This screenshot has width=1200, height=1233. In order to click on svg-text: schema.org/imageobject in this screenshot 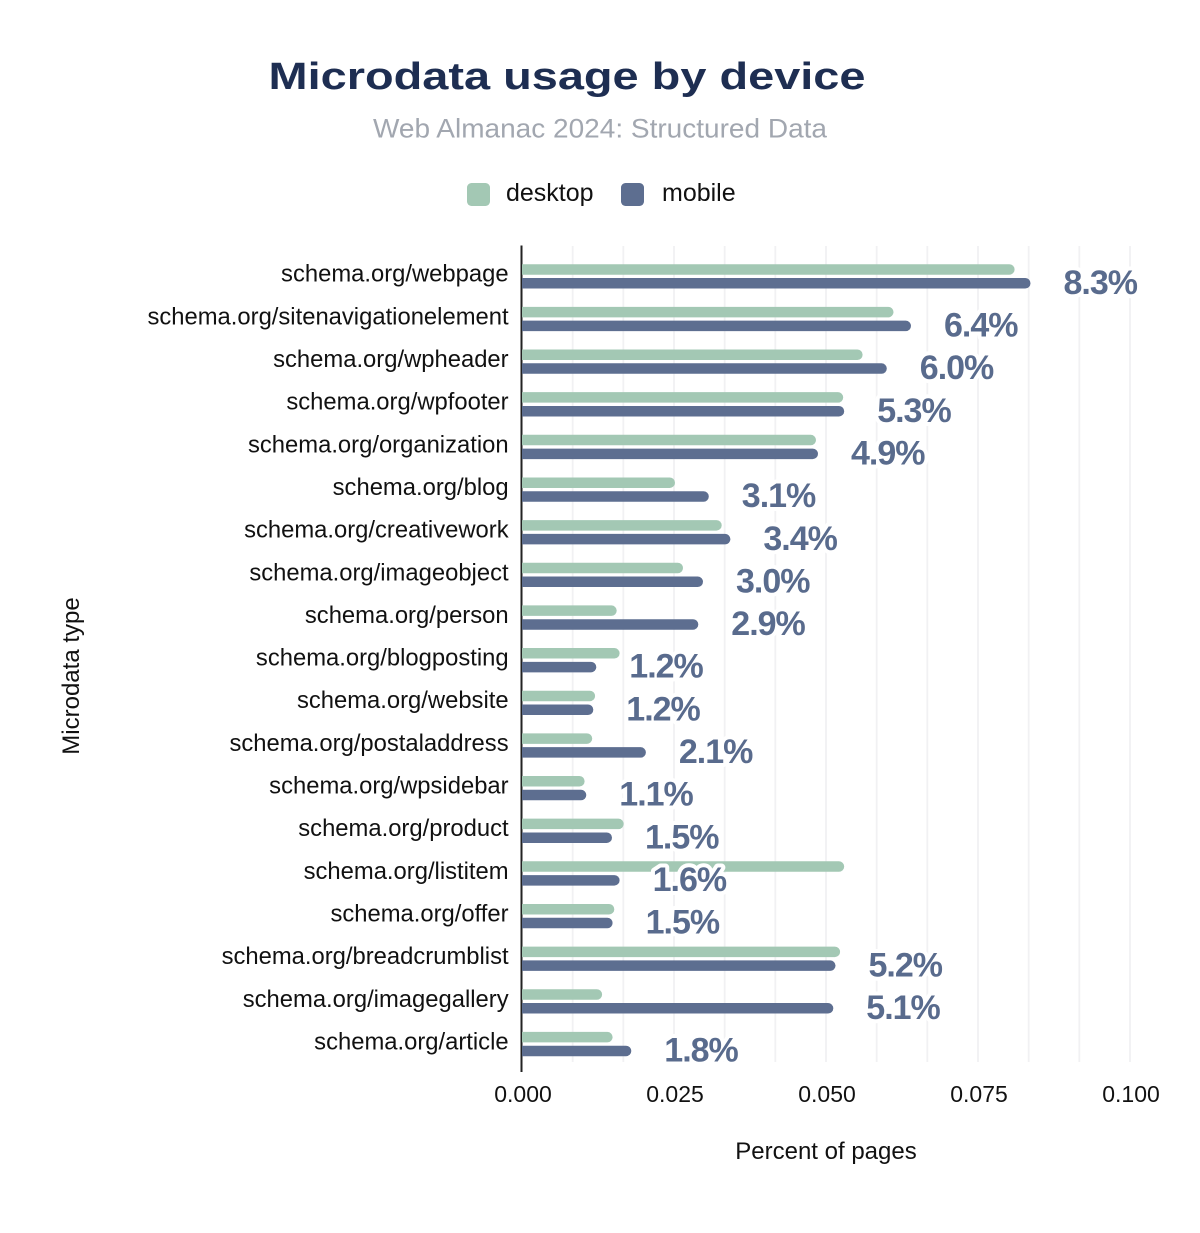, I will do `click(379, 572)`.